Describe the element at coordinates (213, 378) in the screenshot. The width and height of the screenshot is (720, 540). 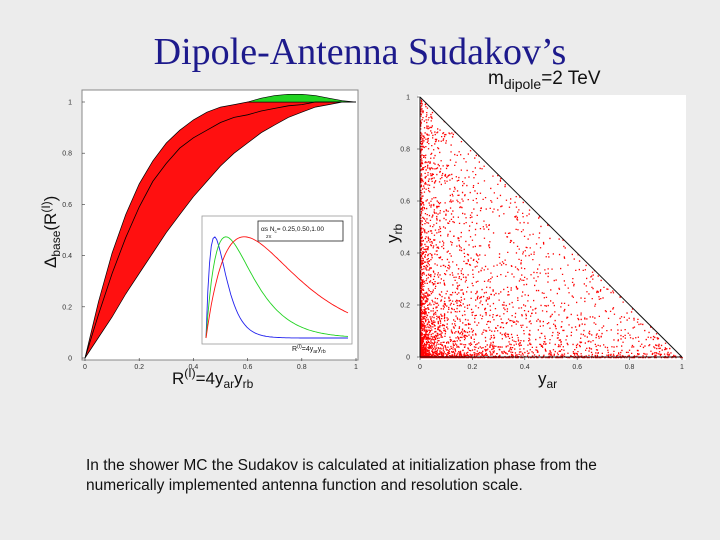
I see `sudakov-x-label: R(I)=4yaryrb` at that location.